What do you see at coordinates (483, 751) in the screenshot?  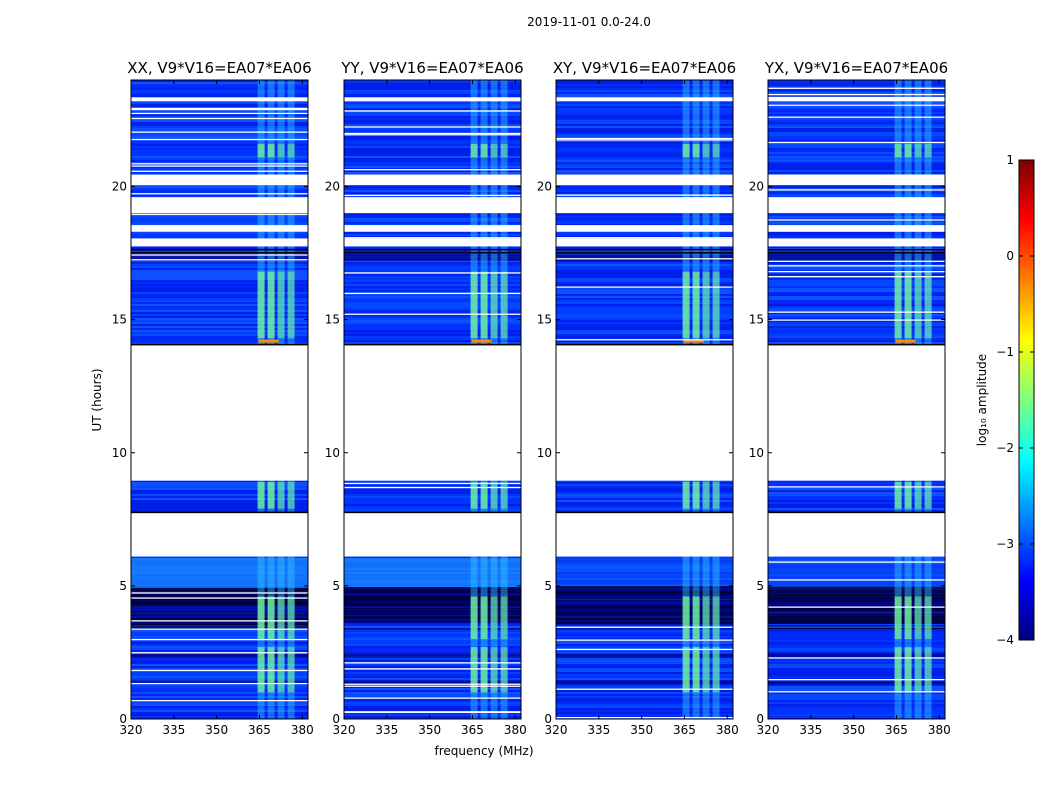 I see `x-axis-label: frequency (MHz)` at bounding box center [483, 751].